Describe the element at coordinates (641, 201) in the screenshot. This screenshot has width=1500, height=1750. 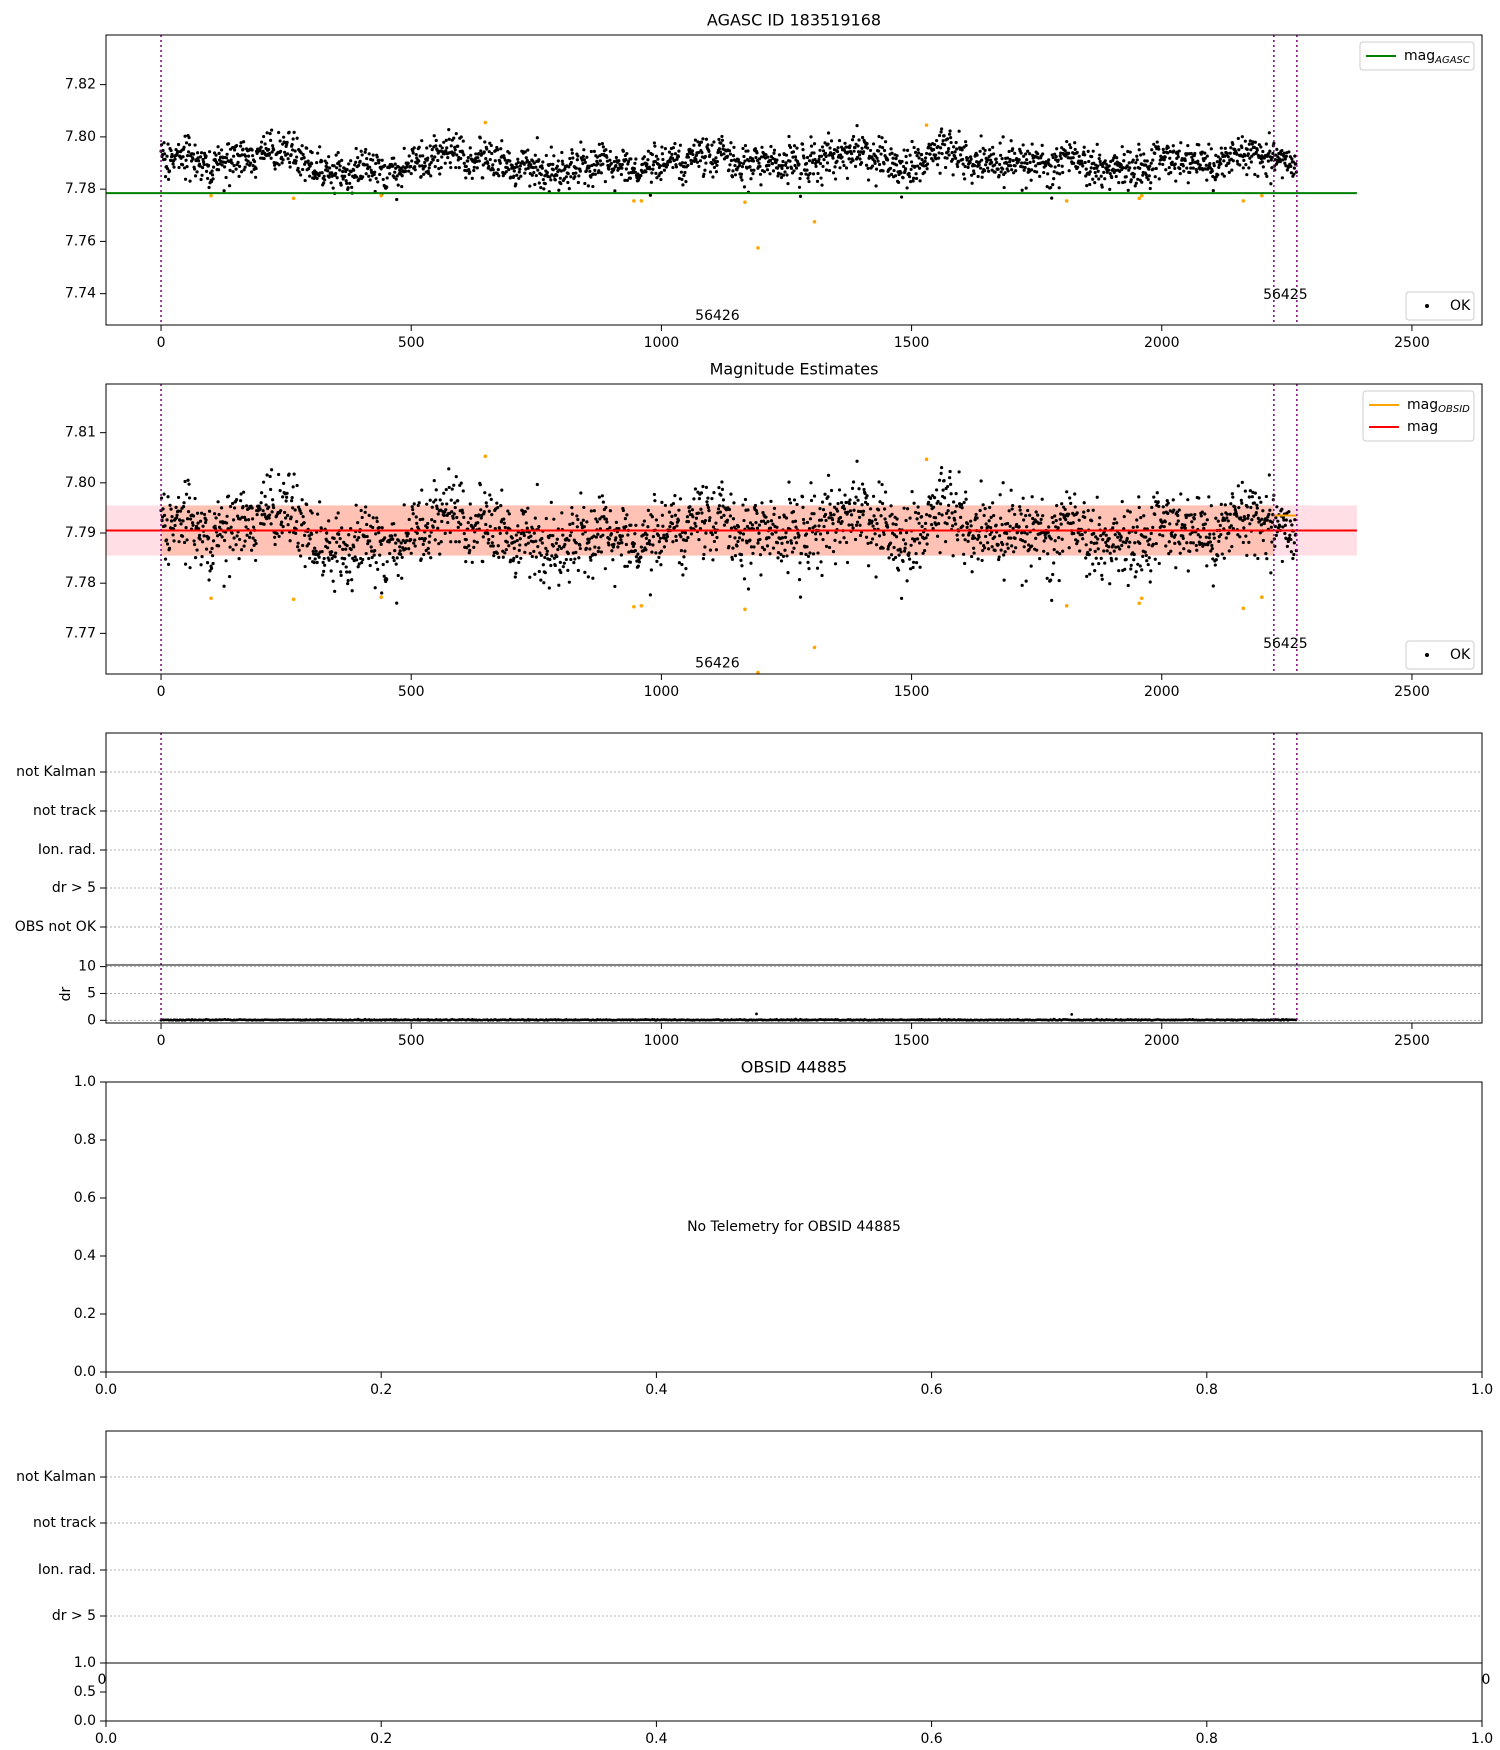
I see `flagged-point` at that location.